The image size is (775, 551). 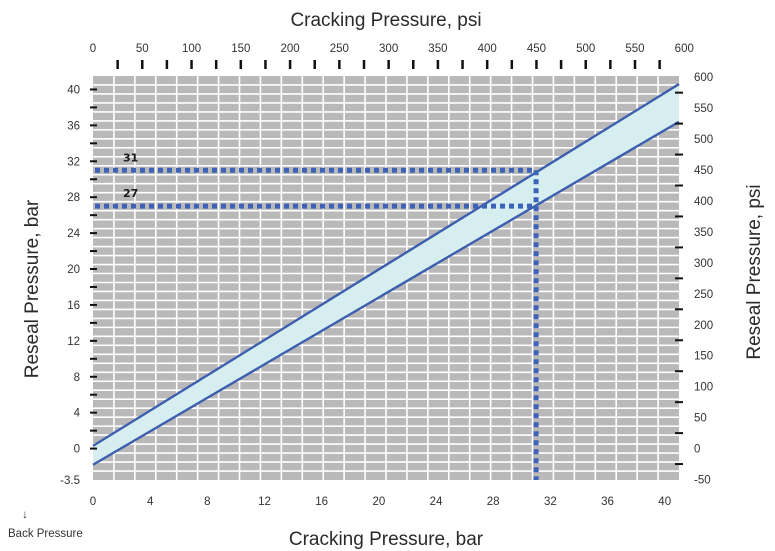 What do you see at coordinates (585, 49) in the screenshot?
I see `x-top-tick-label: 500` at bounding box center [585, 49].